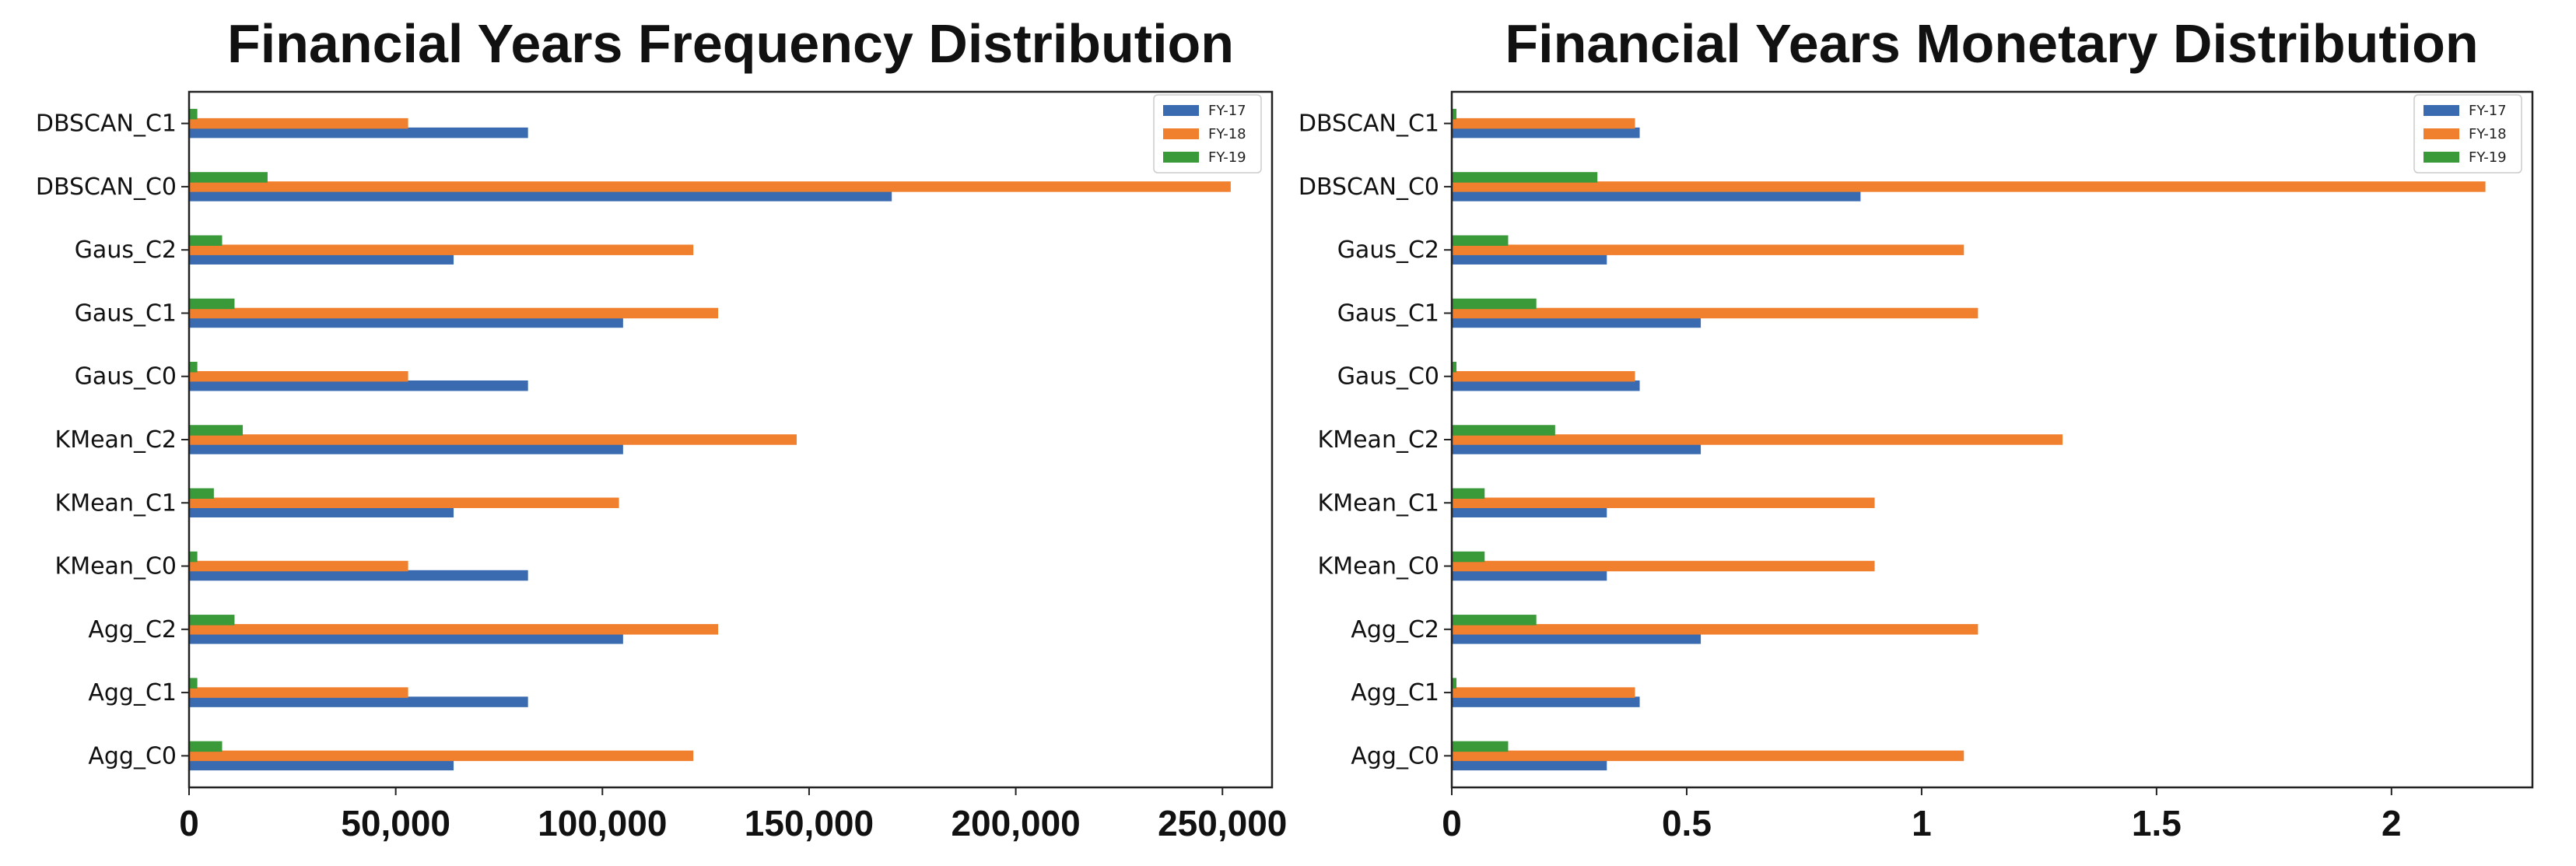 Image resolution: width=2576 pixels, height=866 pixels. Describe the element at coordinates (298, 123) in the screenshot. I see `bar-fy-18-dbscan_c1` at that location.